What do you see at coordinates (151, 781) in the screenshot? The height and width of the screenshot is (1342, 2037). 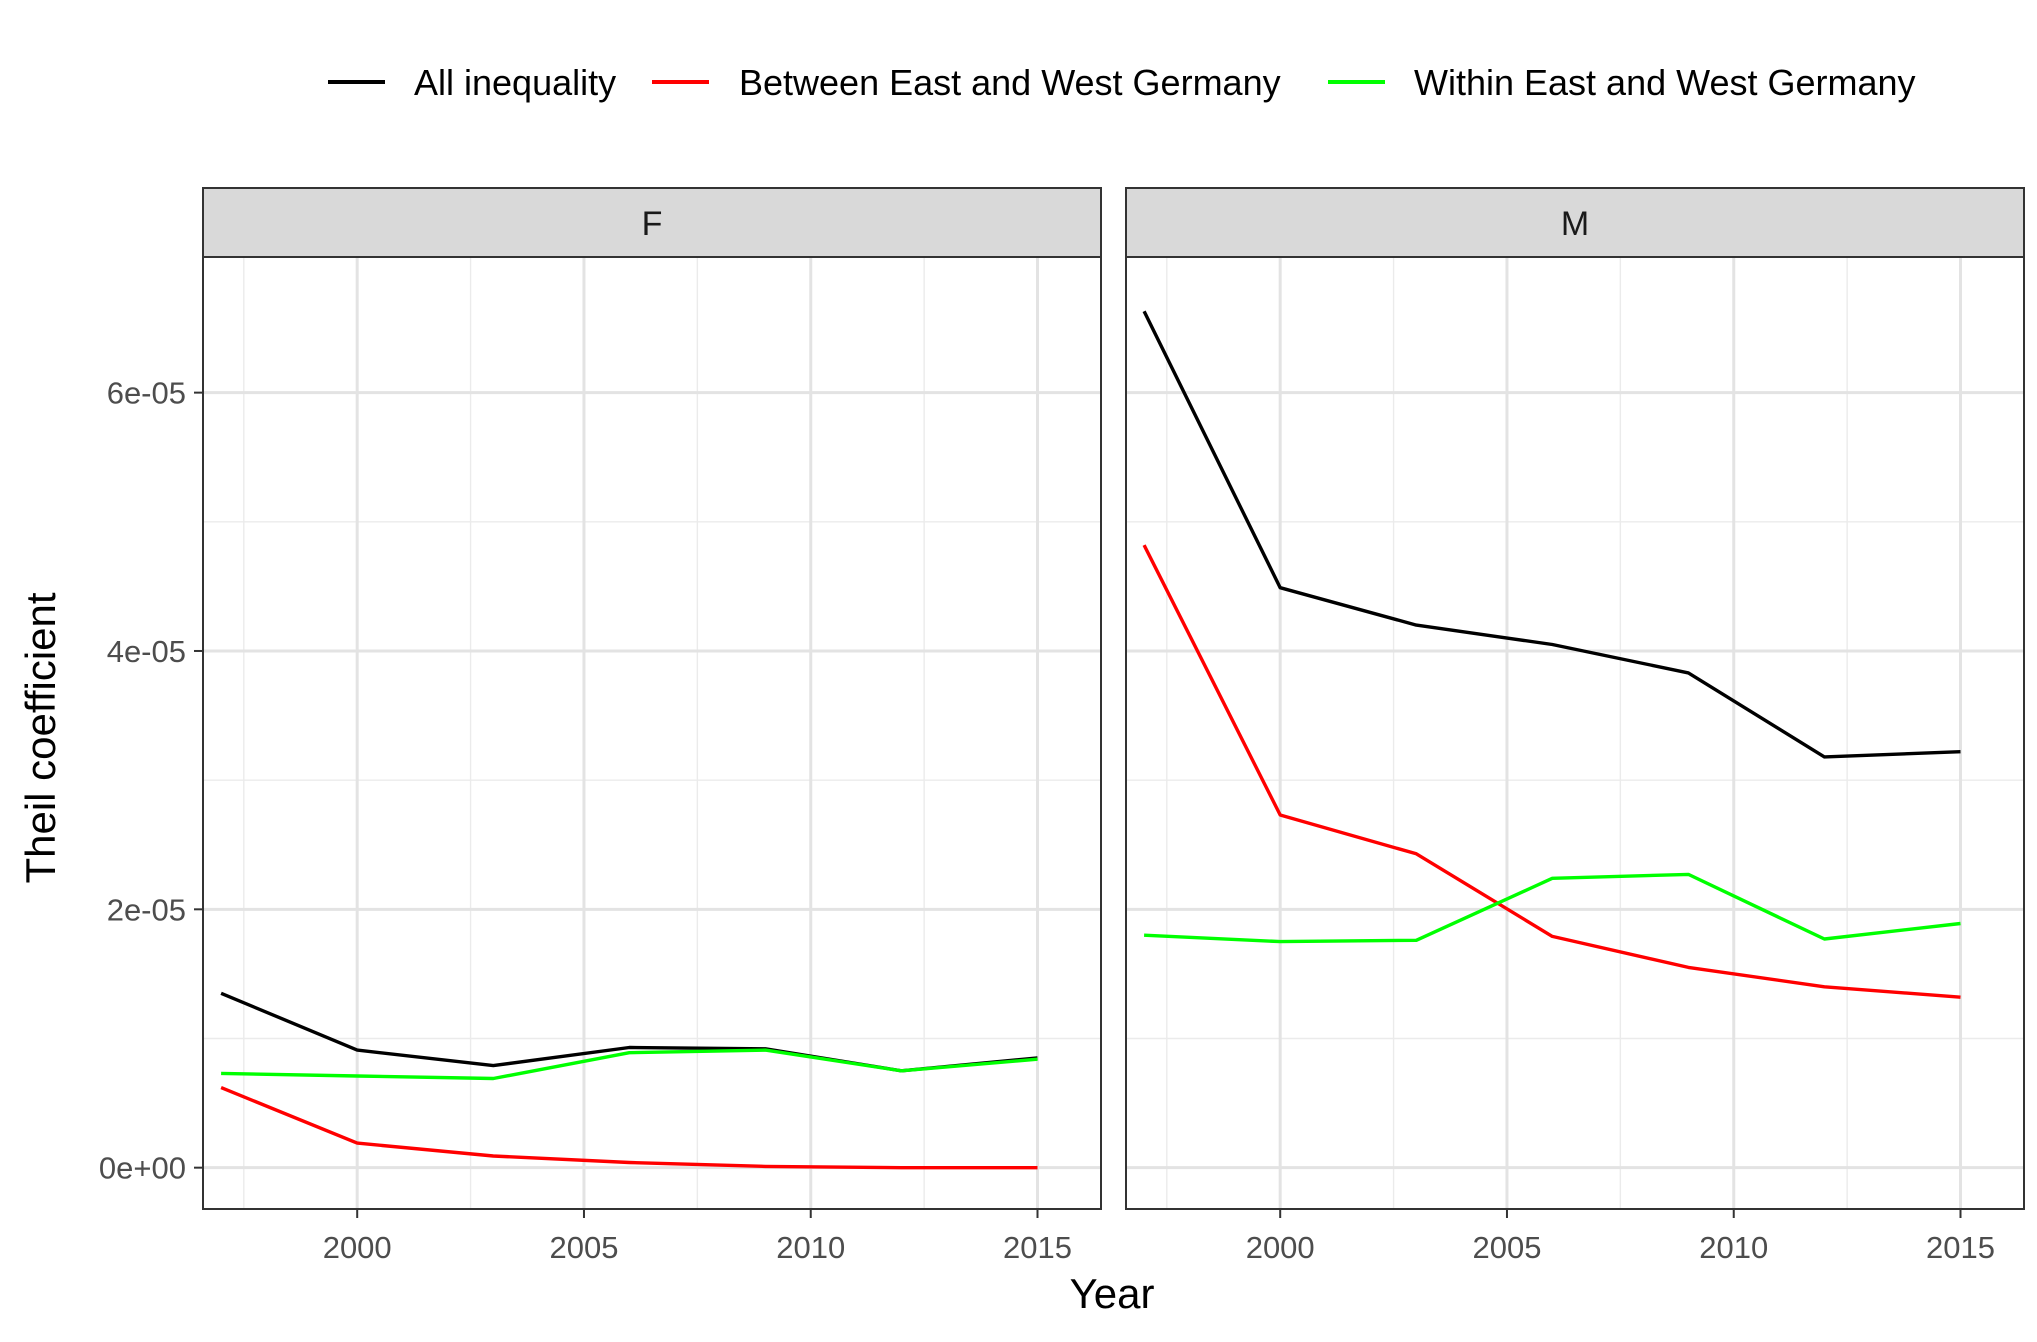 I see `y-axis: 0e+00 2e-05 4e-05 6e-05` at bounding box center [151, 781].